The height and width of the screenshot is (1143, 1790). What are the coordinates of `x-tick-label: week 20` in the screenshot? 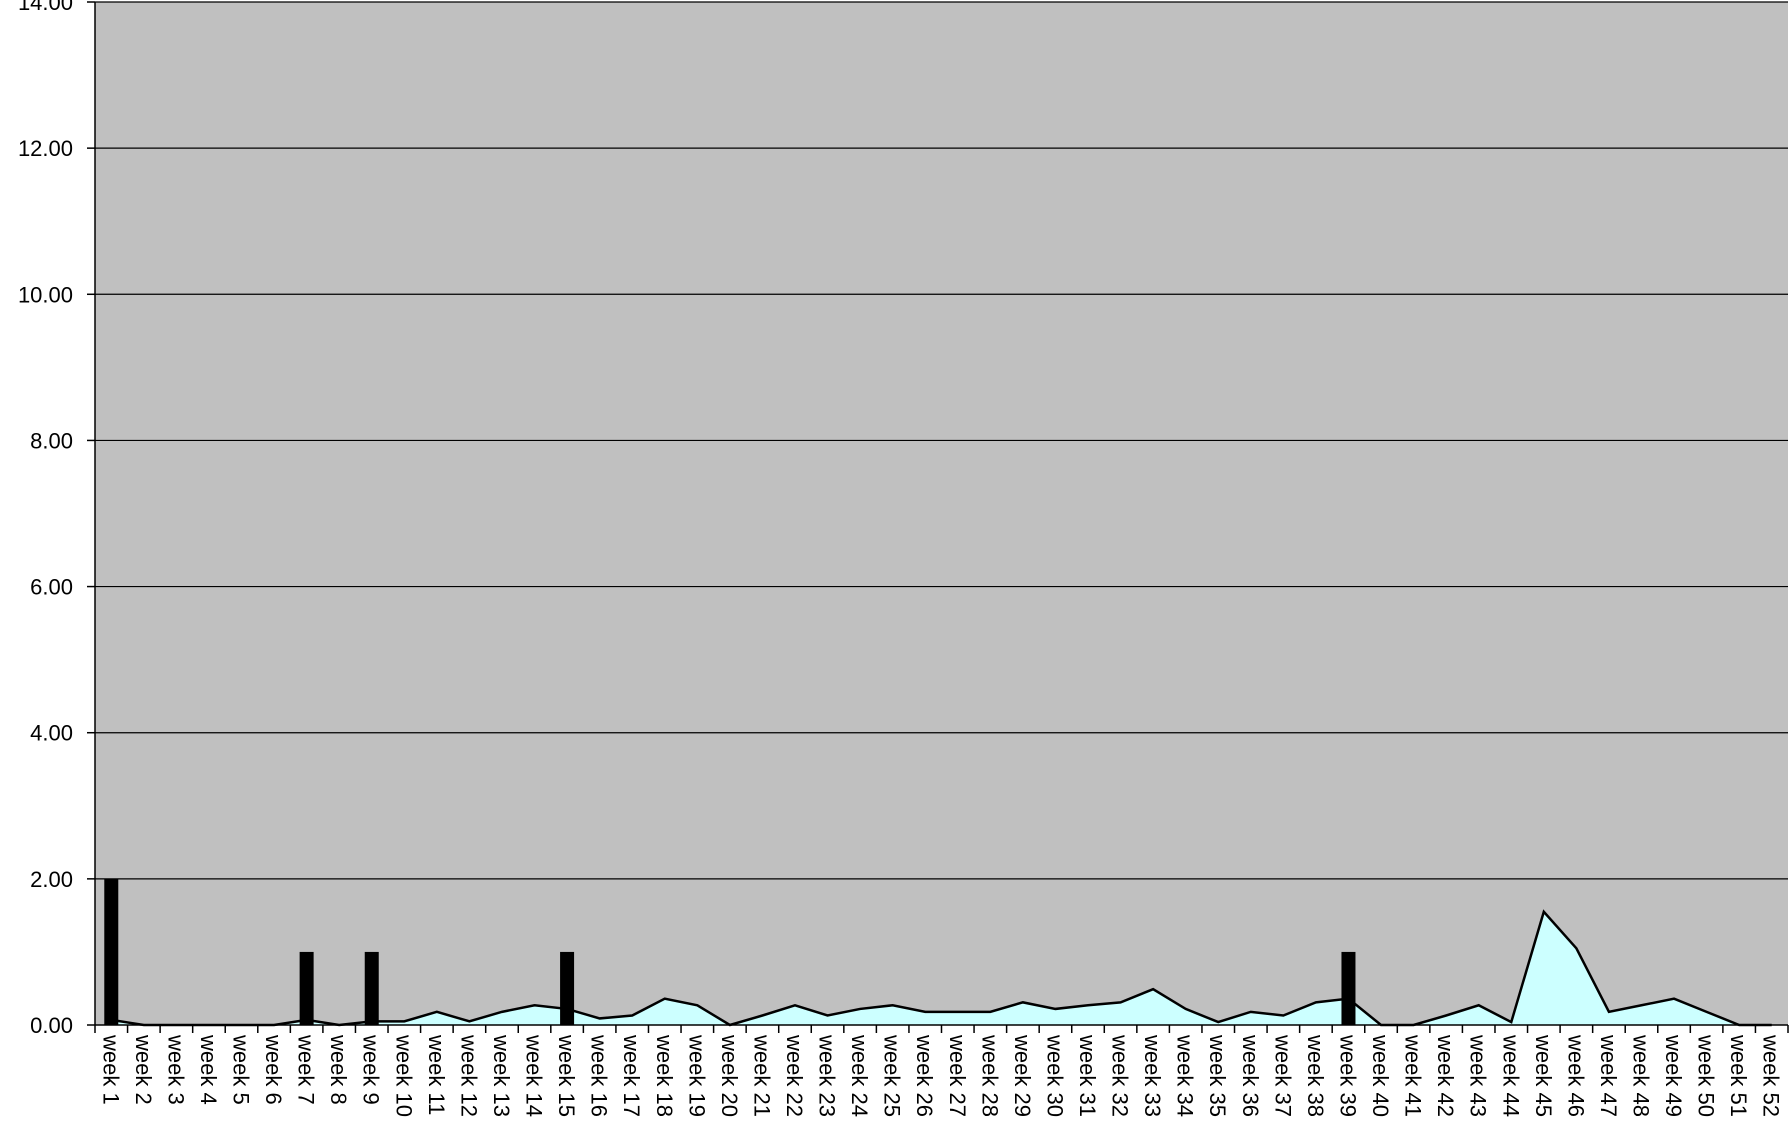 It's located at (729, 1075).